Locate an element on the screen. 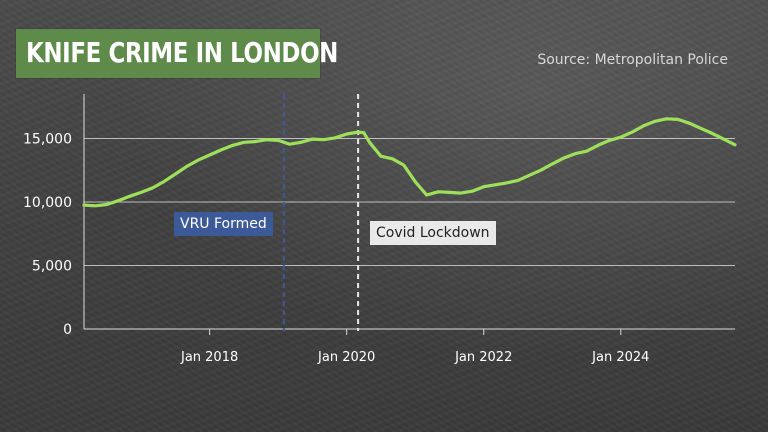 This screenshot has width=768, height=432. source-label: Source: Metropolitan Police is located at coordinates (632, 60).